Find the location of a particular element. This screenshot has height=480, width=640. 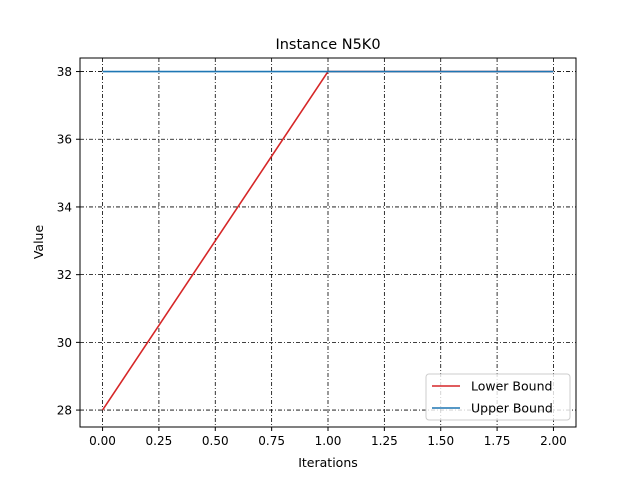

x-tick-label: 1.00 is located at coordinates (328, 441).